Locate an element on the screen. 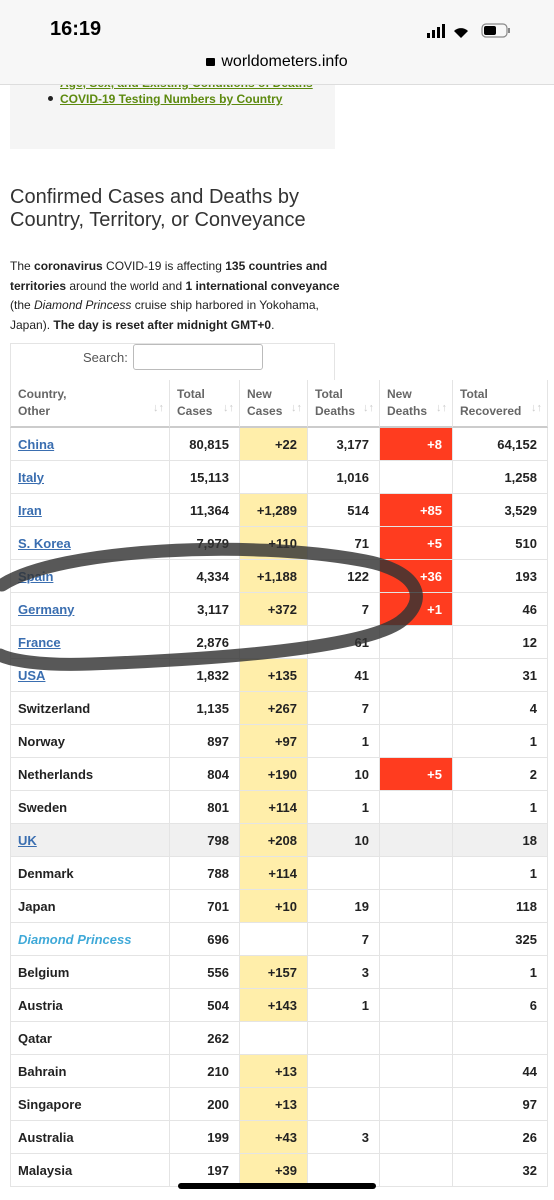 The image size is (554, 1200). country-cell: Diamond Princess is located at coordinates (90, 939).